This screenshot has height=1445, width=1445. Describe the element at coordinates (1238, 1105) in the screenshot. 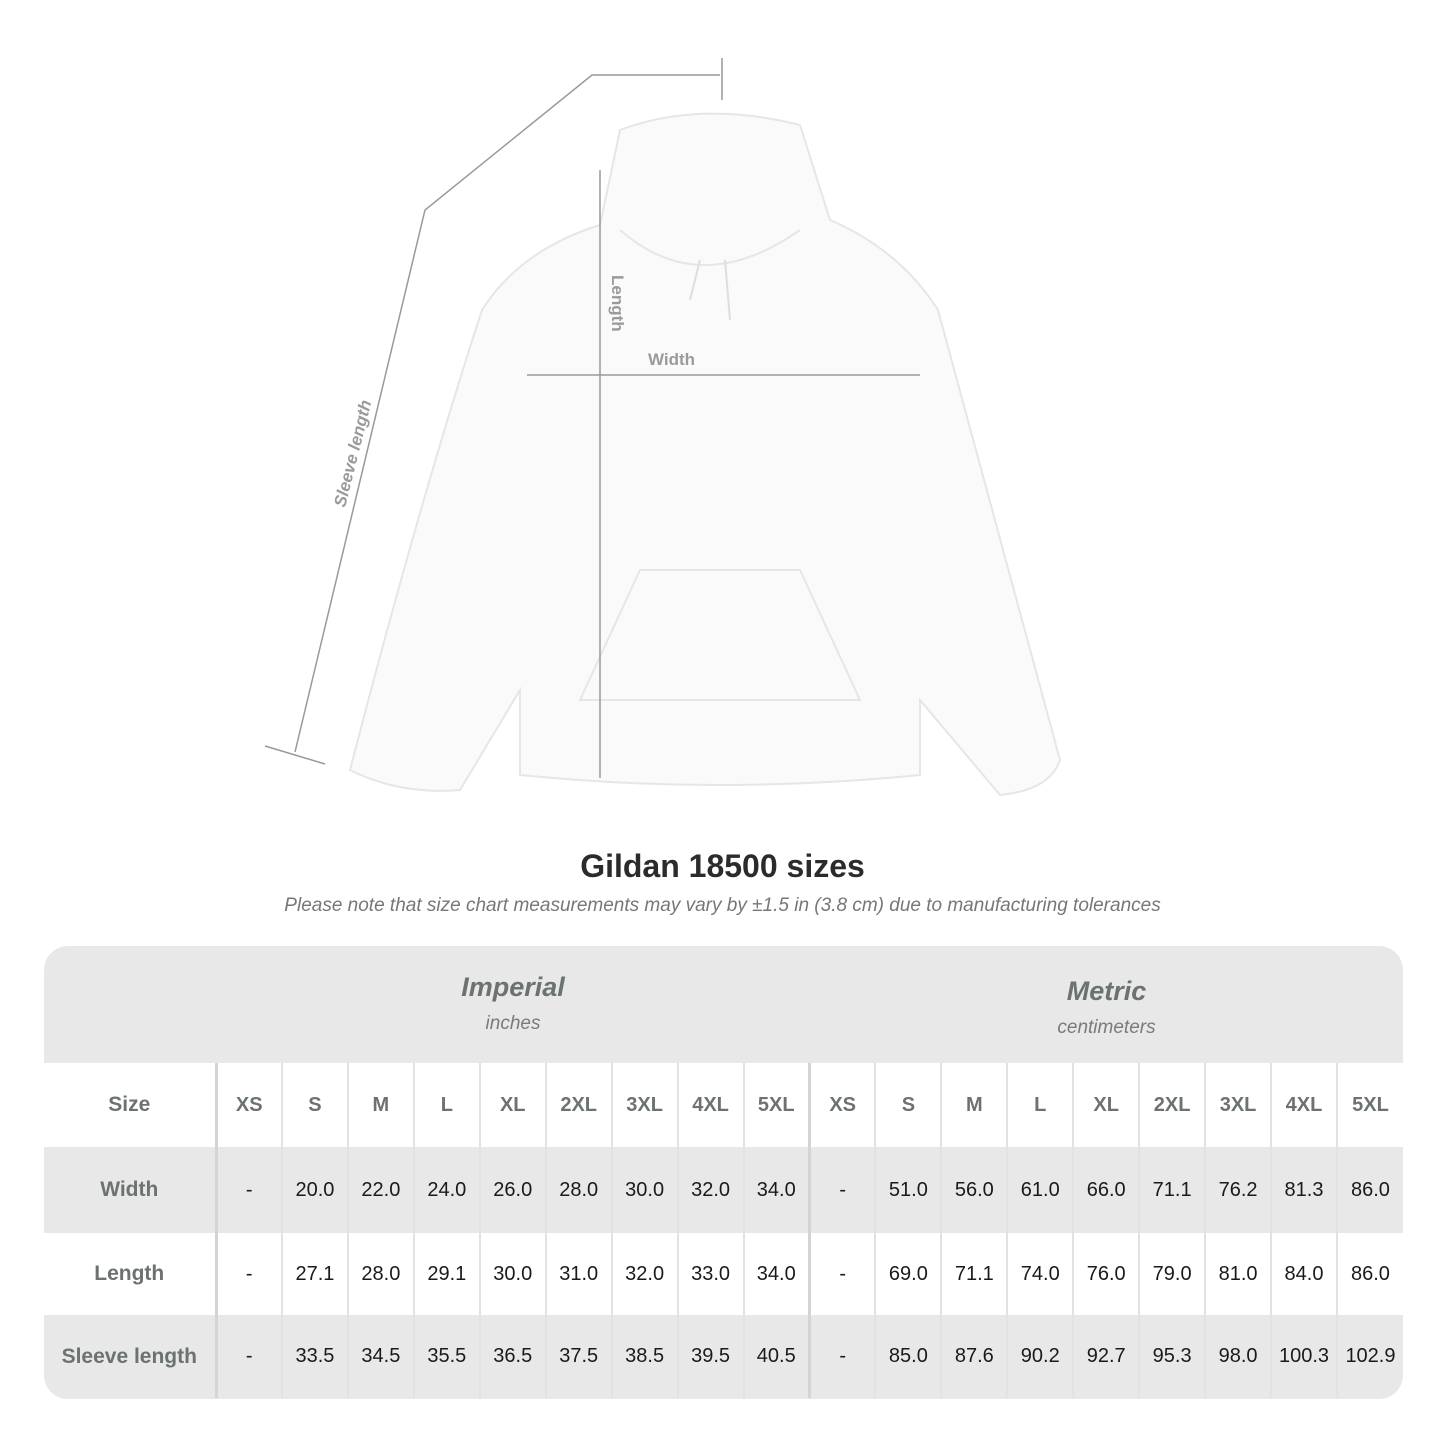

I see `metric-size-3xl: 3XL` at that location.